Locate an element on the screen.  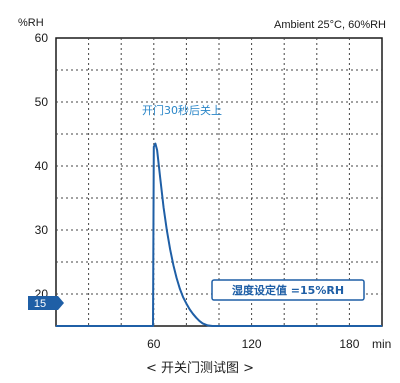
y-tick-label: 60 is located at coordinates (42, 38).